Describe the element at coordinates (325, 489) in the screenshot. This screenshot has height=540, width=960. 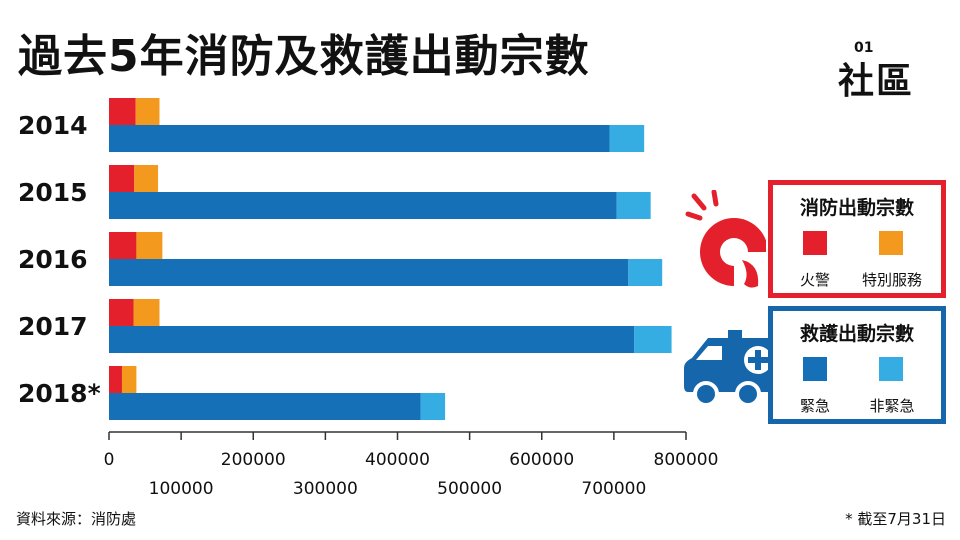
I see `x-tick-label: 300000` at that location.